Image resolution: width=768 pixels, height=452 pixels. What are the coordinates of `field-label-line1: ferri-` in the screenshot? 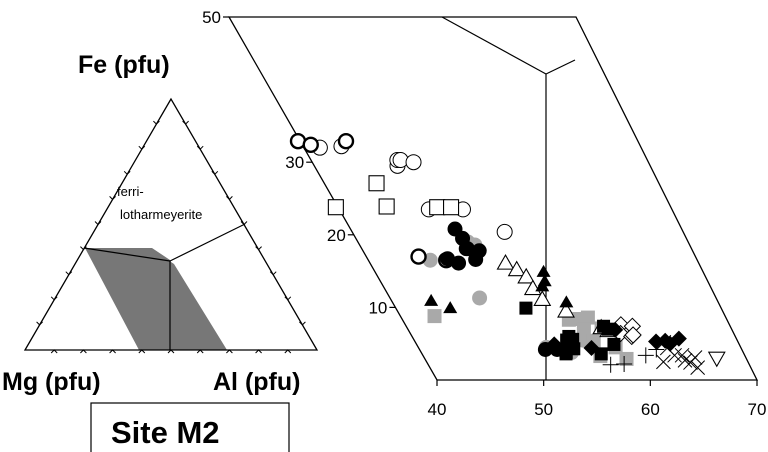 It's located at (130, 191).